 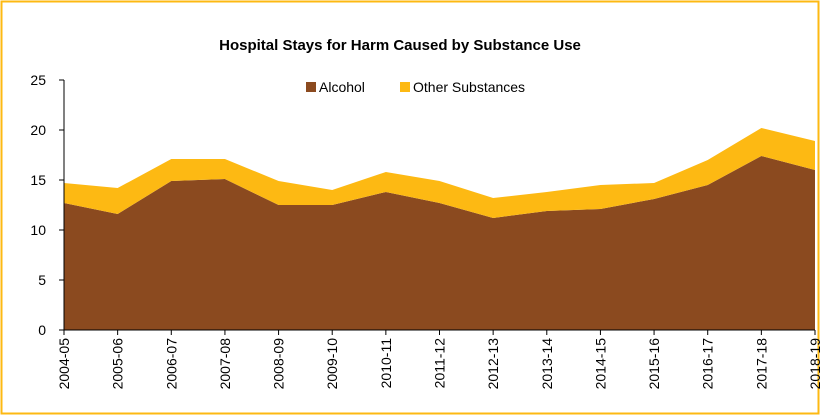 What do you see at coordinates (600, 364) in the screenshot?
I see `x-tick-label: 2014-15` at bounding box center [600, 364].